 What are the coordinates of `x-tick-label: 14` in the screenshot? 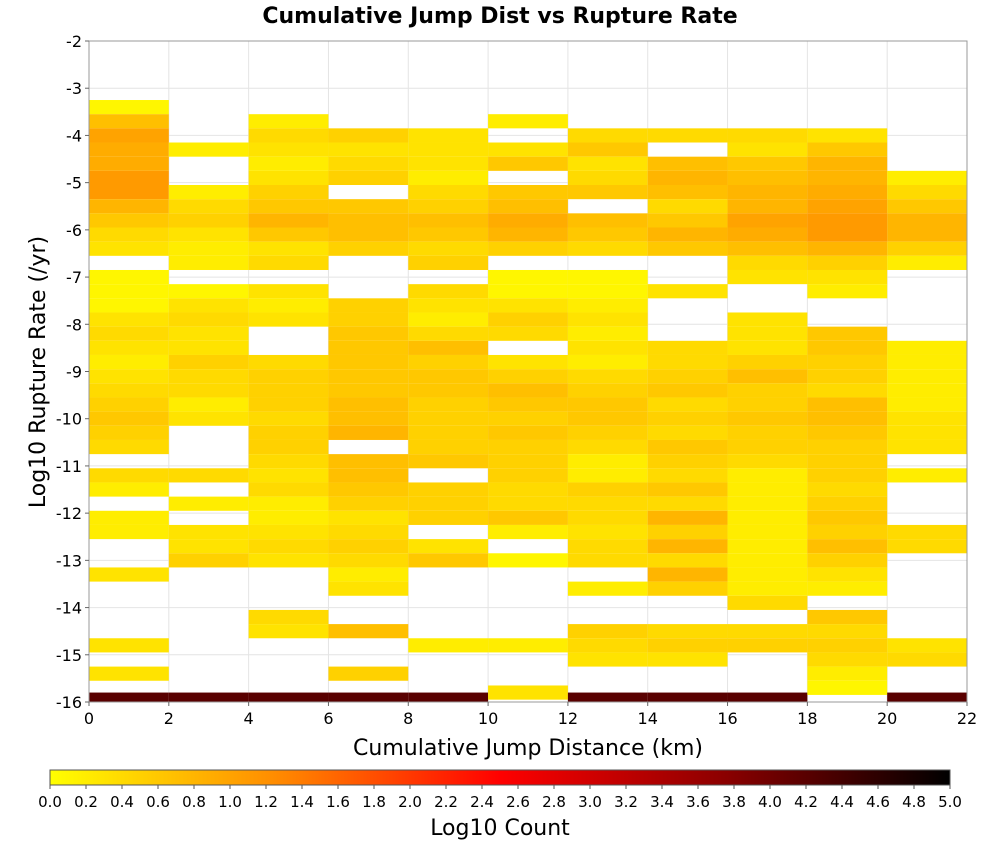 It's located at (648, 718).